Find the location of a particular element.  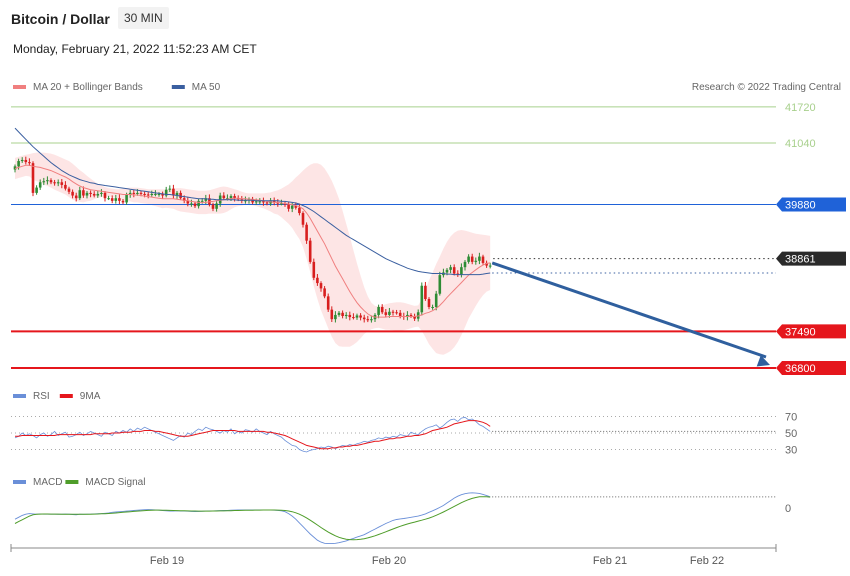

timeframe-badge: 30 MIN is located at coordinates (143, 18).